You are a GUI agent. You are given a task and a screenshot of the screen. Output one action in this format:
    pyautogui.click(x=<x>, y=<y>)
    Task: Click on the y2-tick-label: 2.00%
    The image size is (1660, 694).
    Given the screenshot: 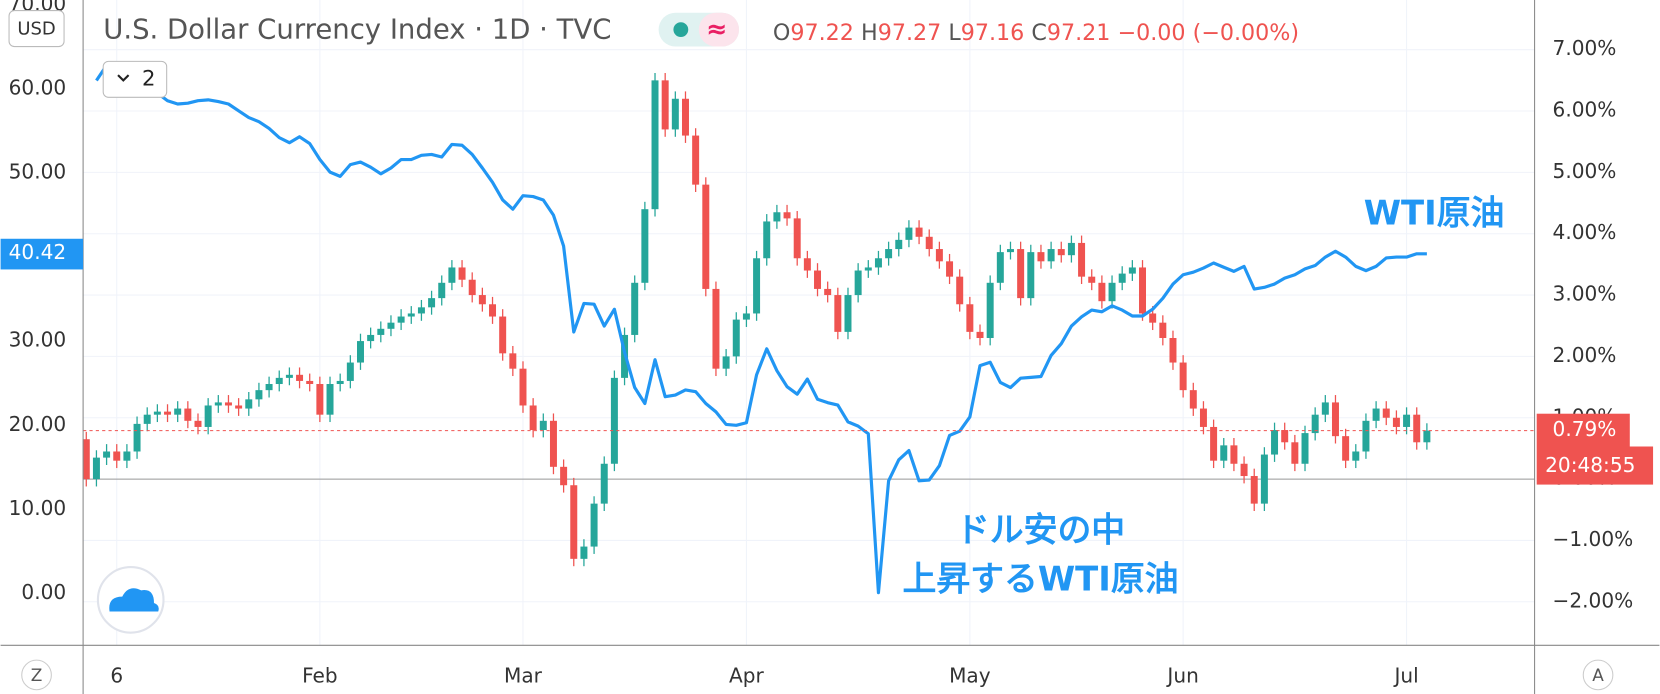 What is the action you would take?
    pyautogui.click(x=1585, y=355)
    